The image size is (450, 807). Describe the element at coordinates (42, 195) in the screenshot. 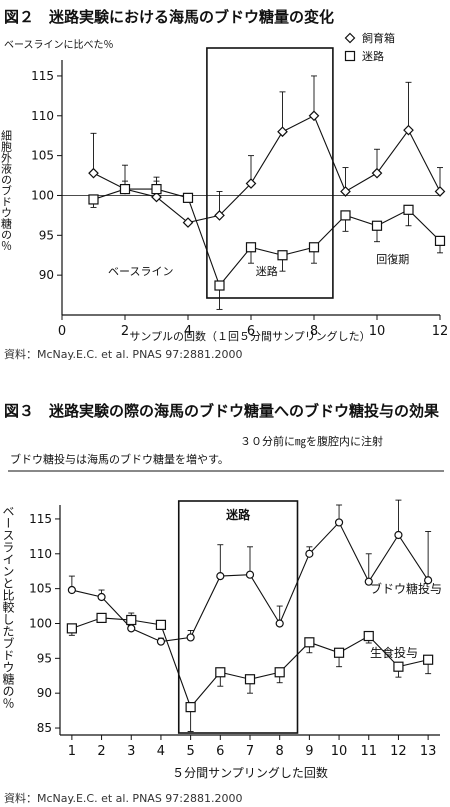

I see `chart-1-ytick-label: 100` at that location.